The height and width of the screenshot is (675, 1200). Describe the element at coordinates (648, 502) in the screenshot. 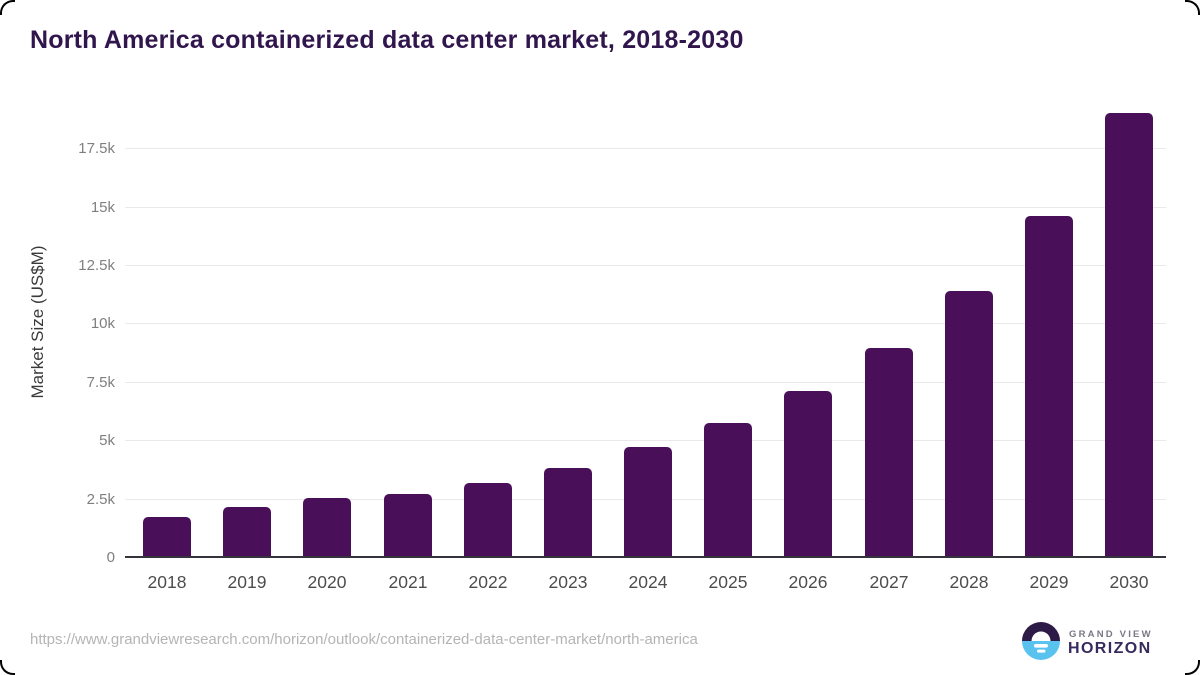

I see `bar-2024` at that location.